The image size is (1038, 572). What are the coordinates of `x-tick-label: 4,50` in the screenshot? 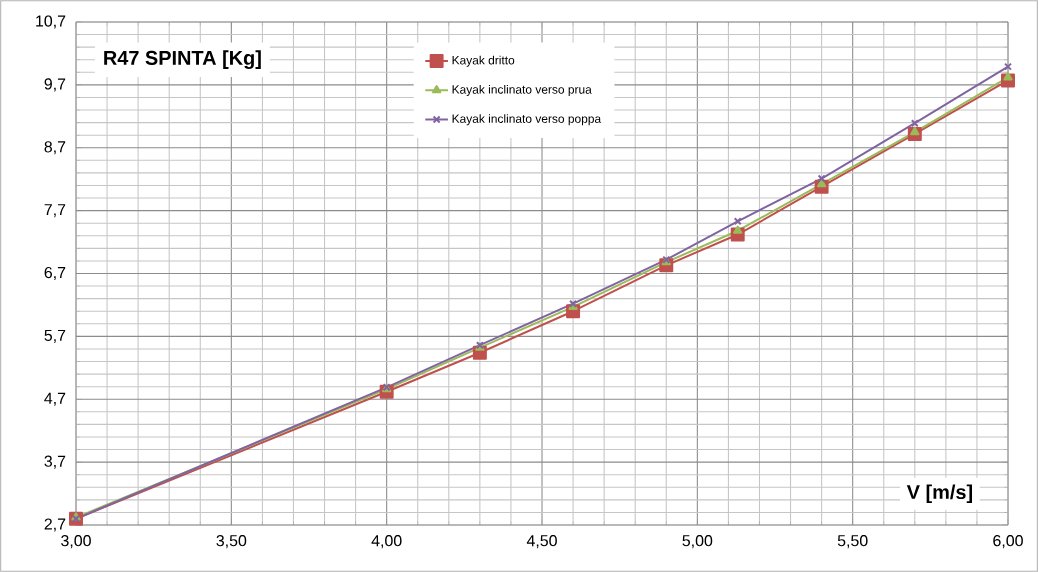 It's located at (541, 542).